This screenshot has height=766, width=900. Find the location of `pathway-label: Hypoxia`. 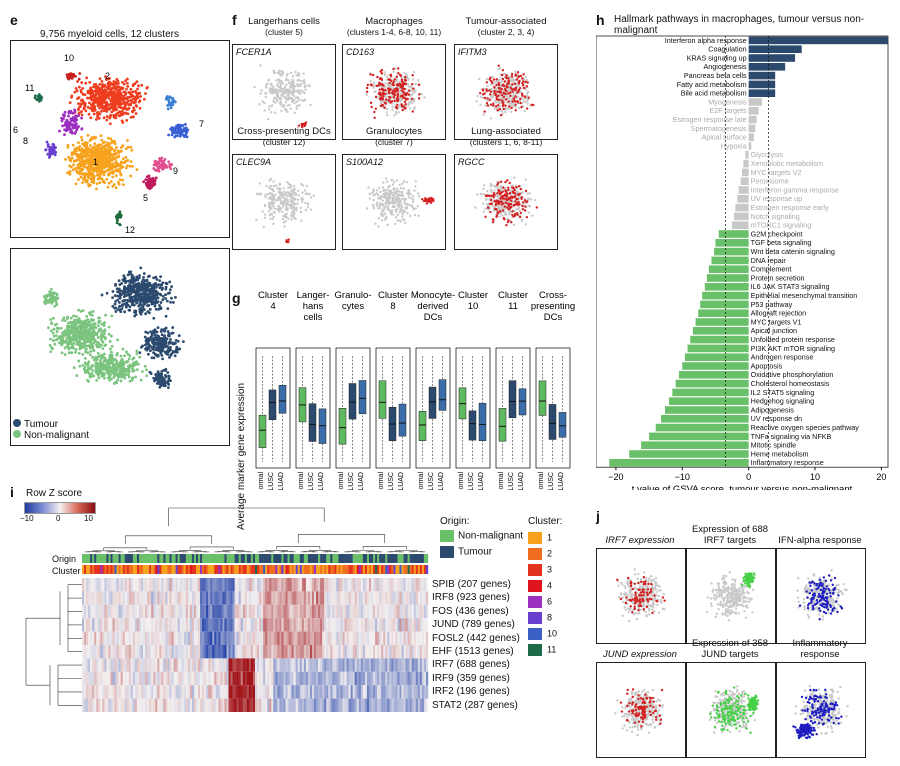

pathway-label: Hypoxia is located at coordinates (734, 145).